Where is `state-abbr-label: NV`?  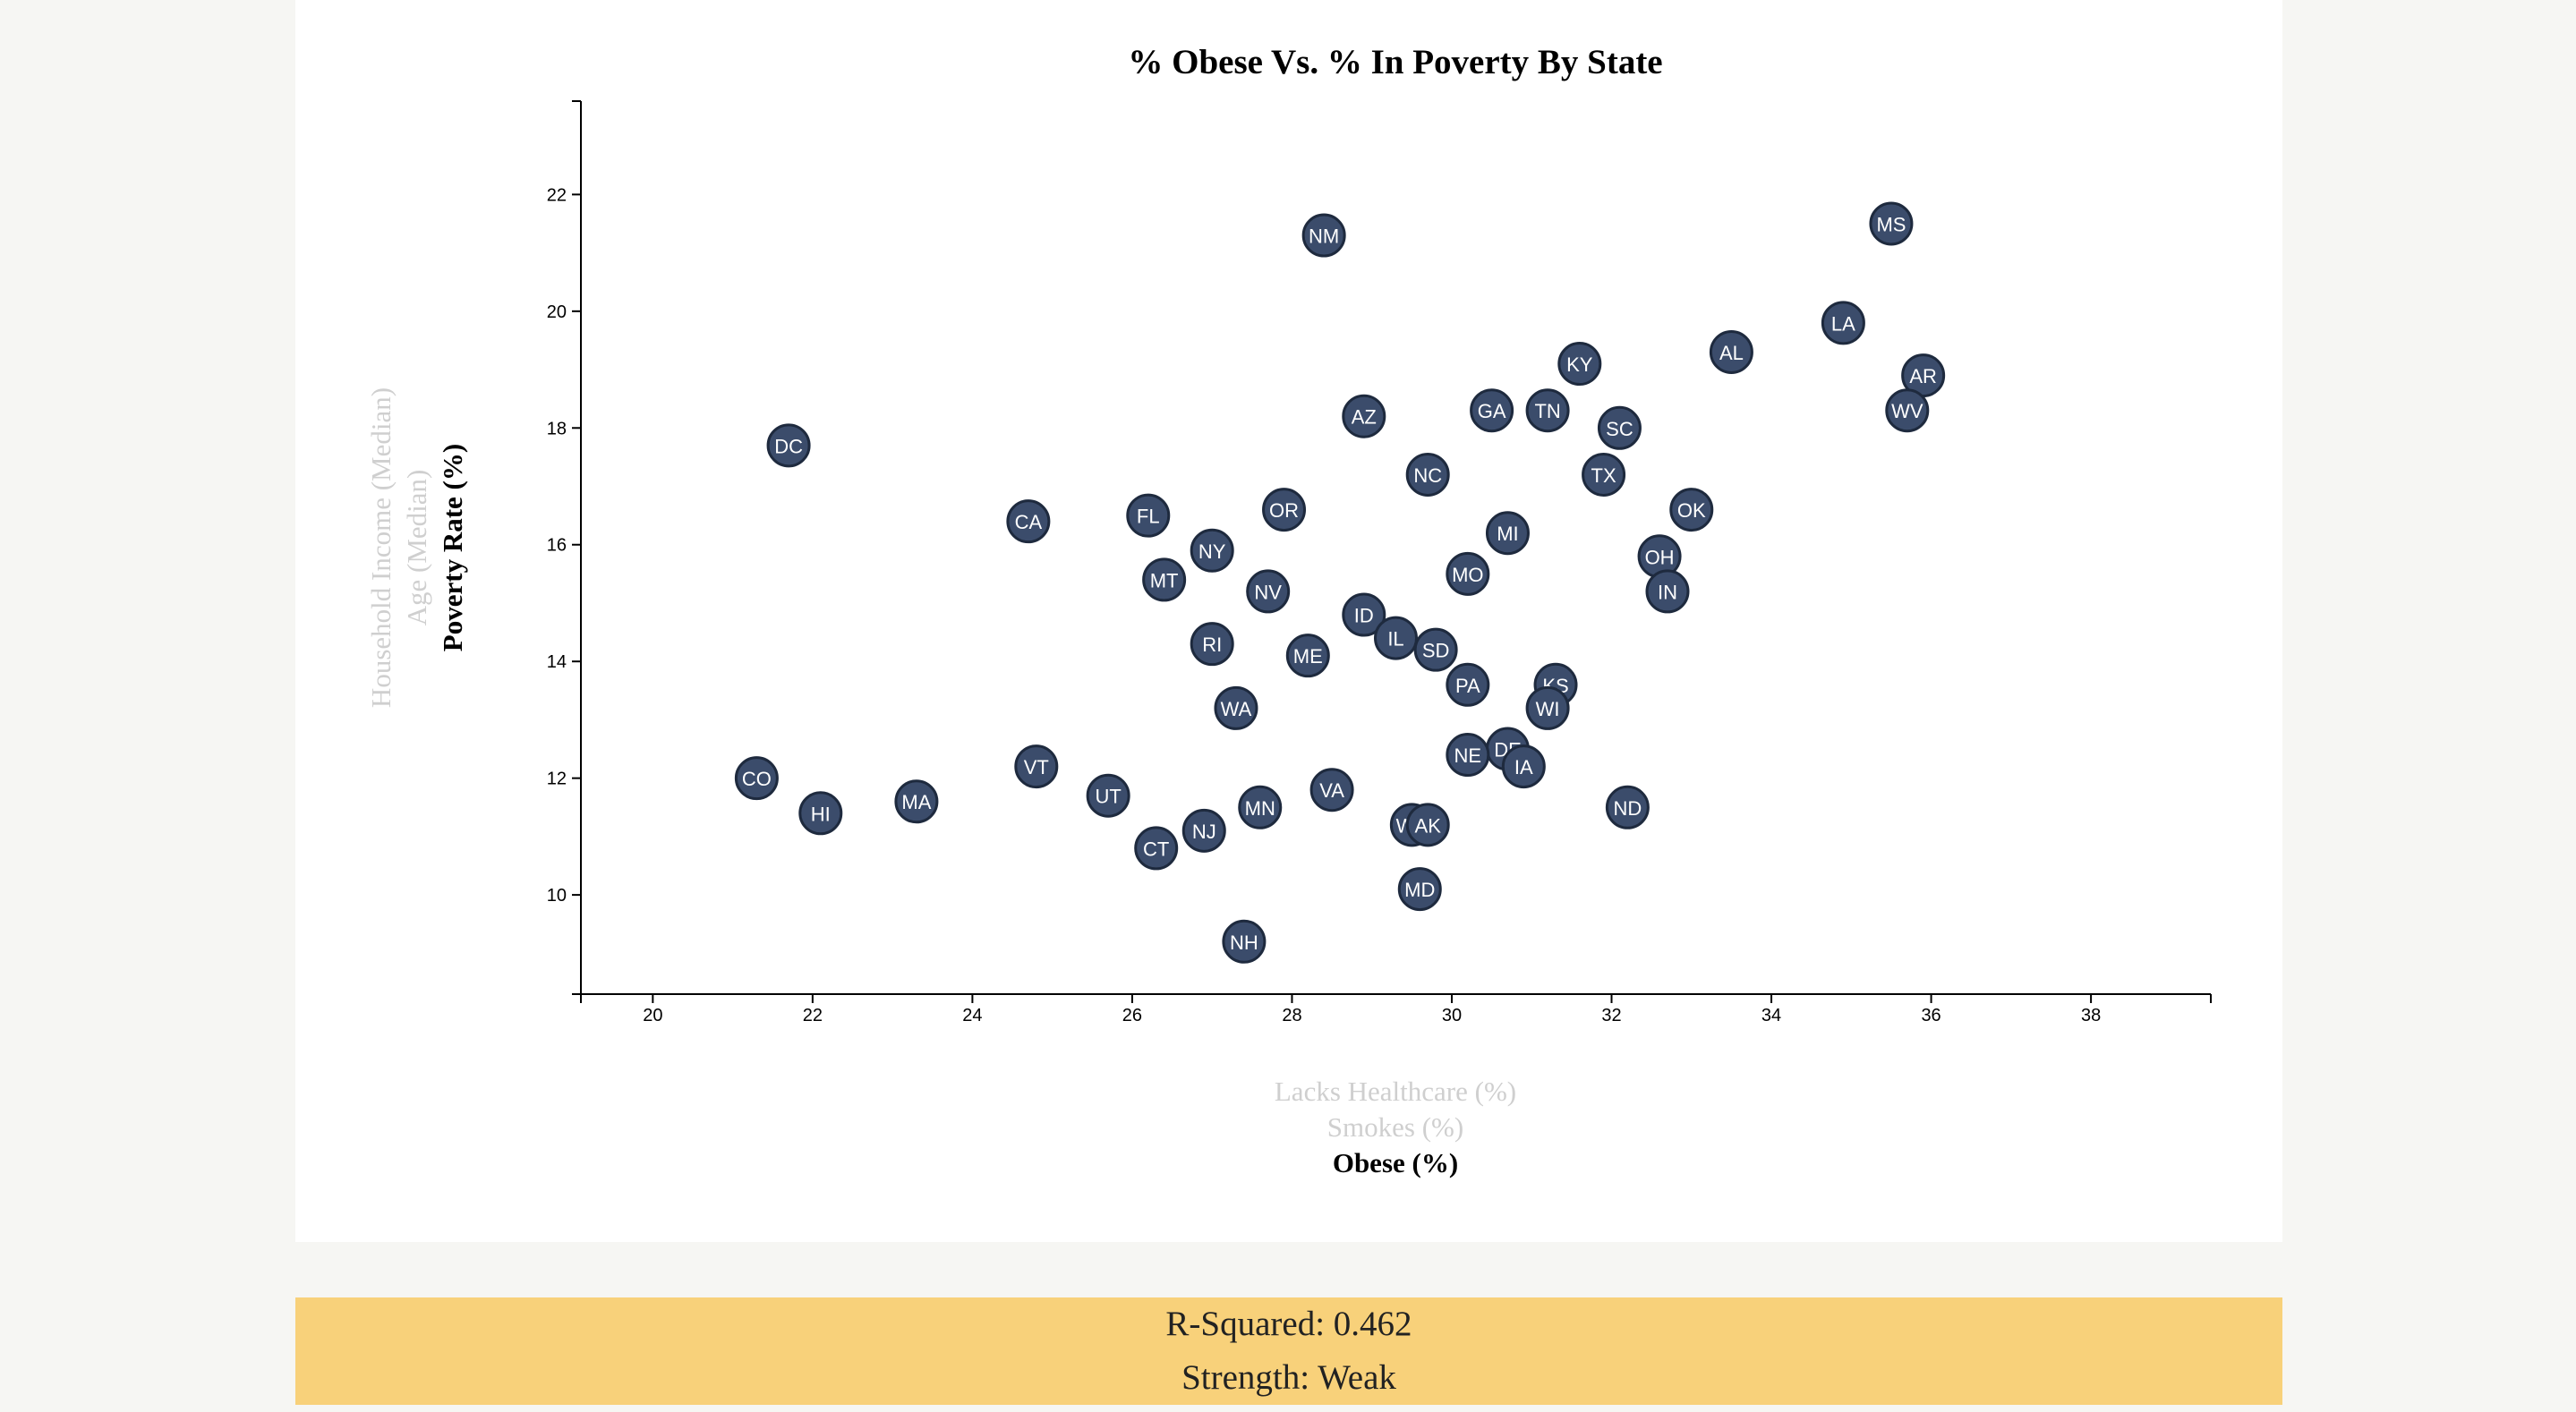
state-abbr-label: NV is located at coordinates (1268, 592).